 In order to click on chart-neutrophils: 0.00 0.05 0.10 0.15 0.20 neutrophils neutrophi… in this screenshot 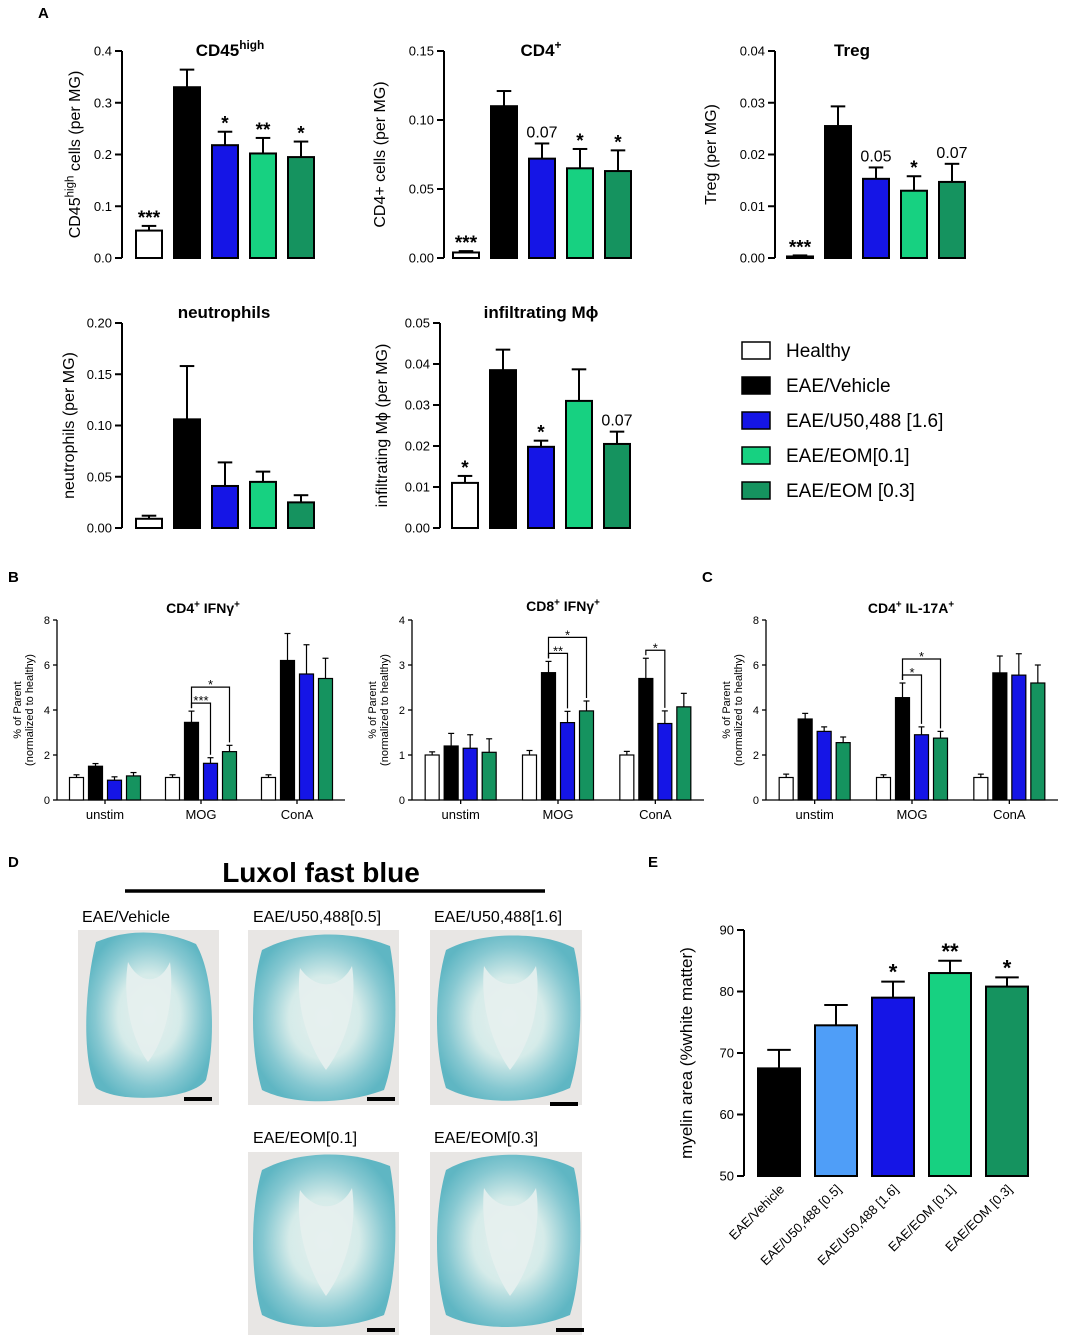, I will do `click(188, 419)`.